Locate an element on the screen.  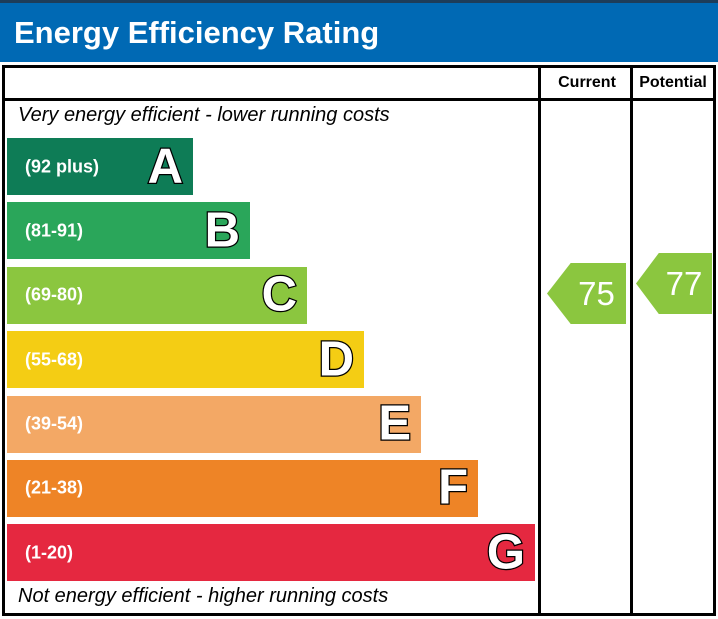
band-letter: G is located at coordinates (506, 552).